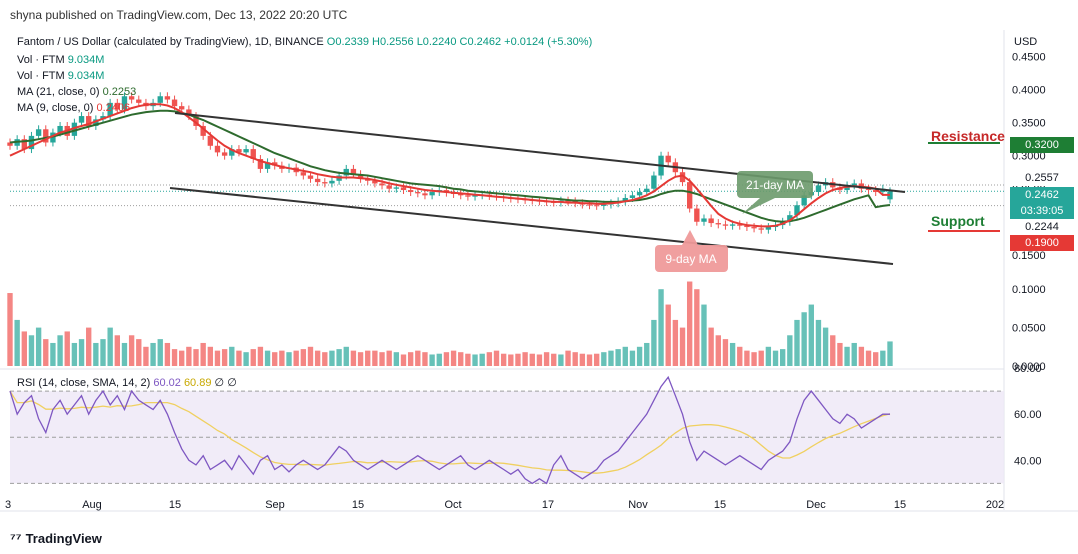 This screenshot has width=1078, height=554. I want to click on legend-vol-1: Vol · FTM 9.034M, so click(60, 60).